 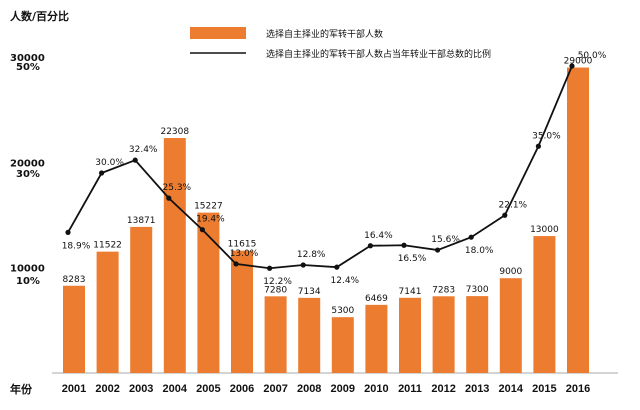 I want to click on bar-value-label: 13871, so click(x=141, y=221).